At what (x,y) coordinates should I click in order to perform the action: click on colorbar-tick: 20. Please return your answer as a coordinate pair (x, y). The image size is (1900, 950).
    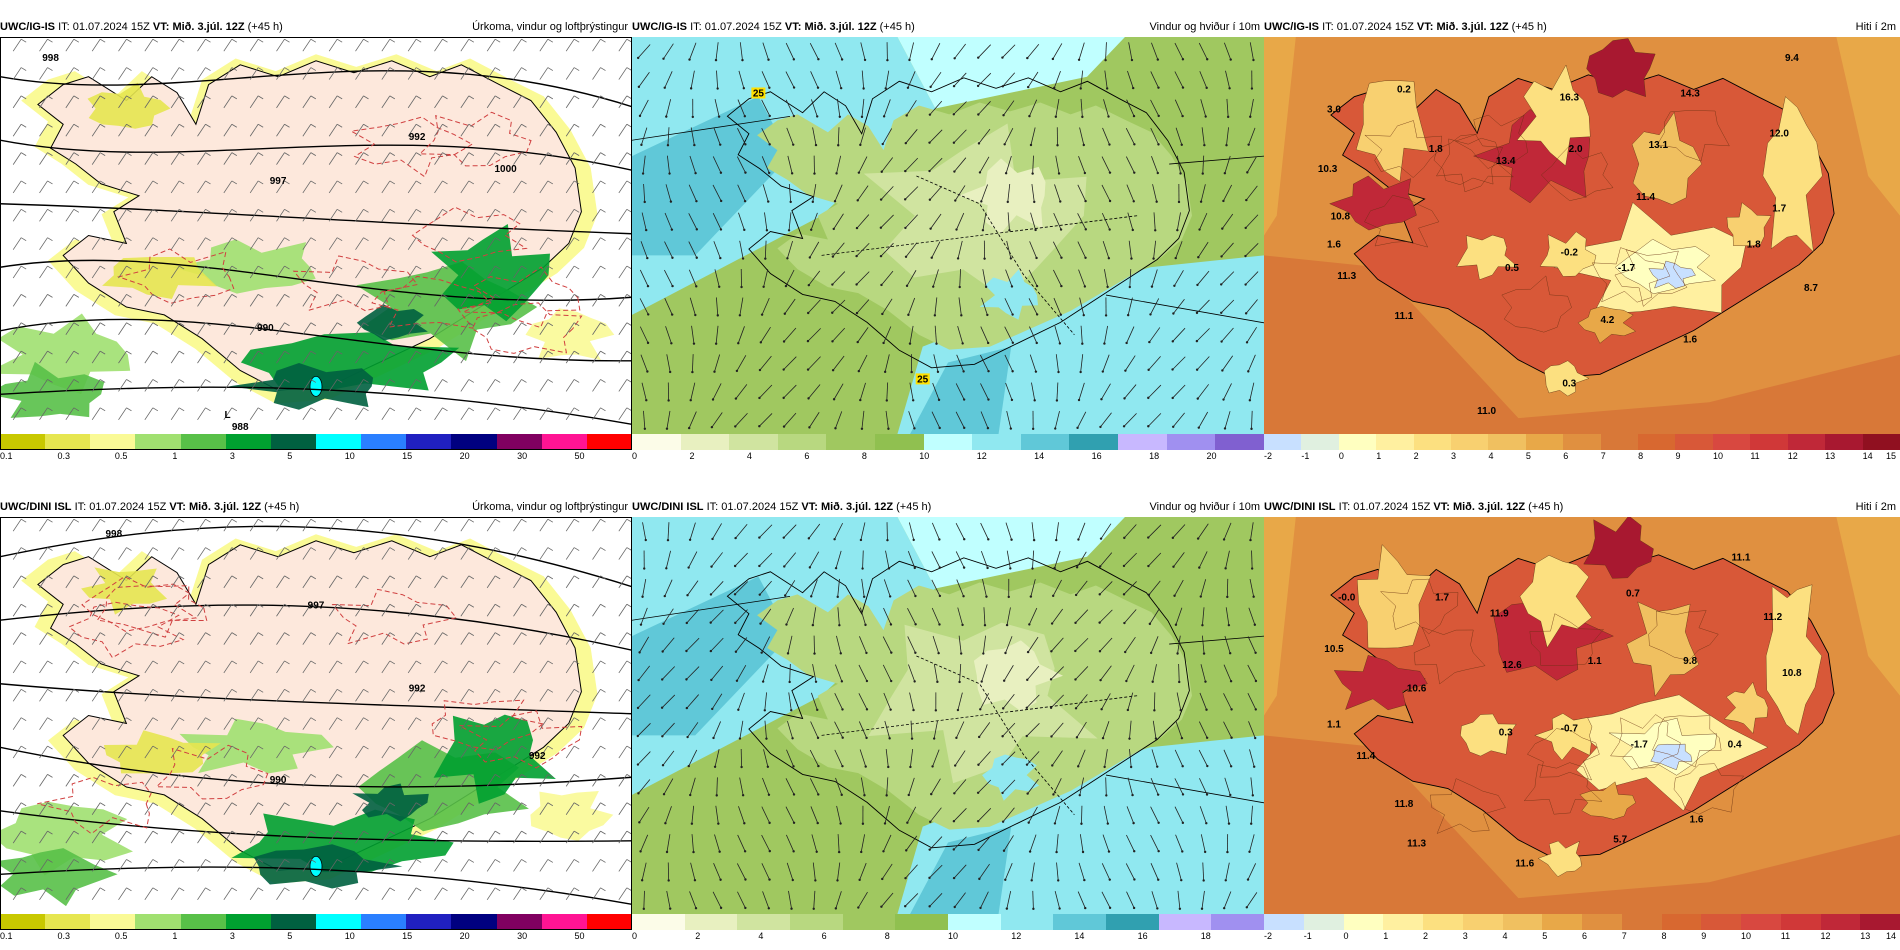
    Looking at the image, I should click on (464, 936).